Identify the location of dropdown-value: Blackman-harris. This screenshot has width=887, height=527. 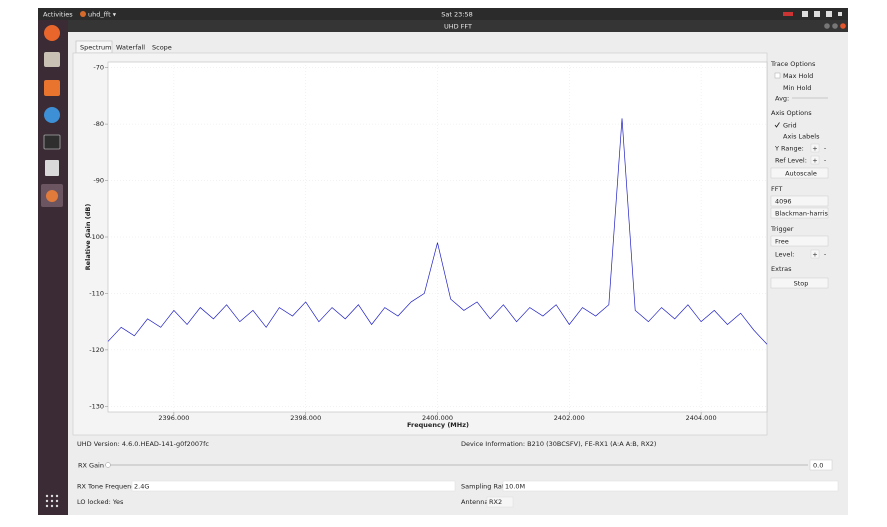
(802, 214).